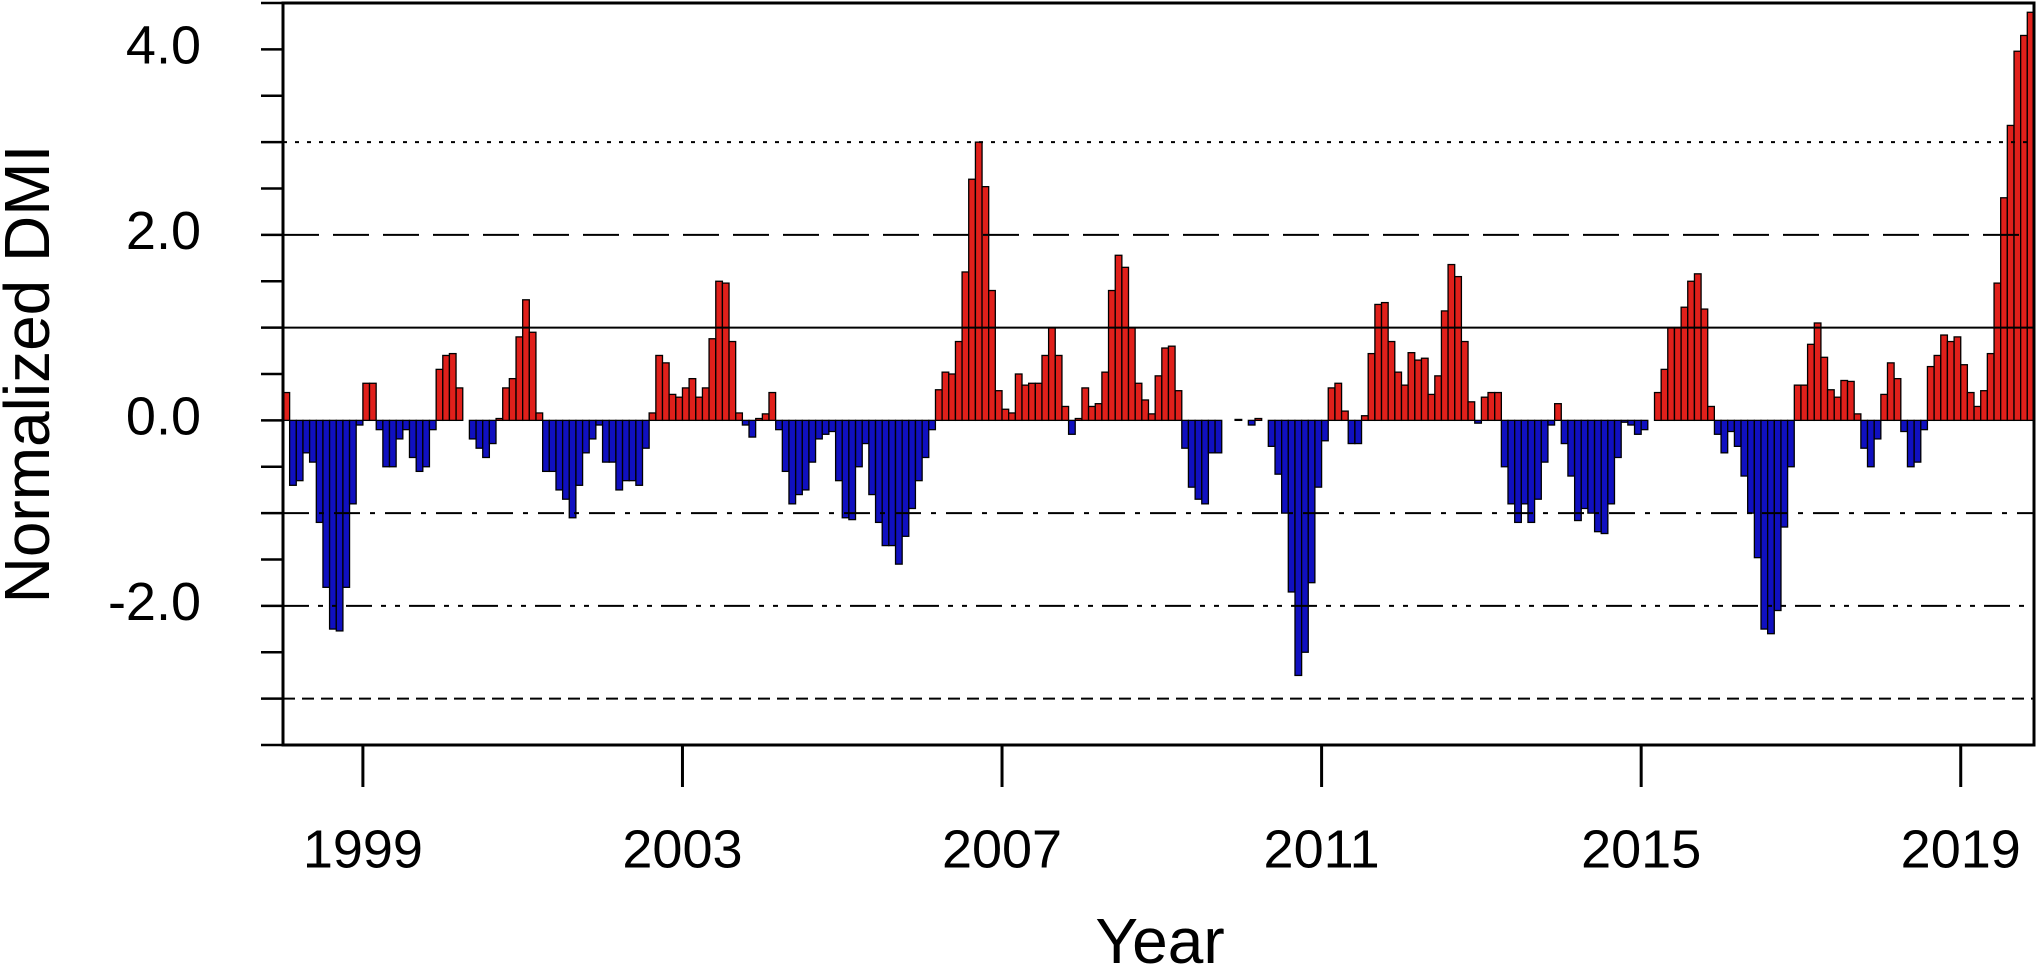 The image size is (2040, 976). What do you see at coordinates (154, 602) in the screenshot?
I see `y-tick-label: -2.0` at bounding box center [154, 602].